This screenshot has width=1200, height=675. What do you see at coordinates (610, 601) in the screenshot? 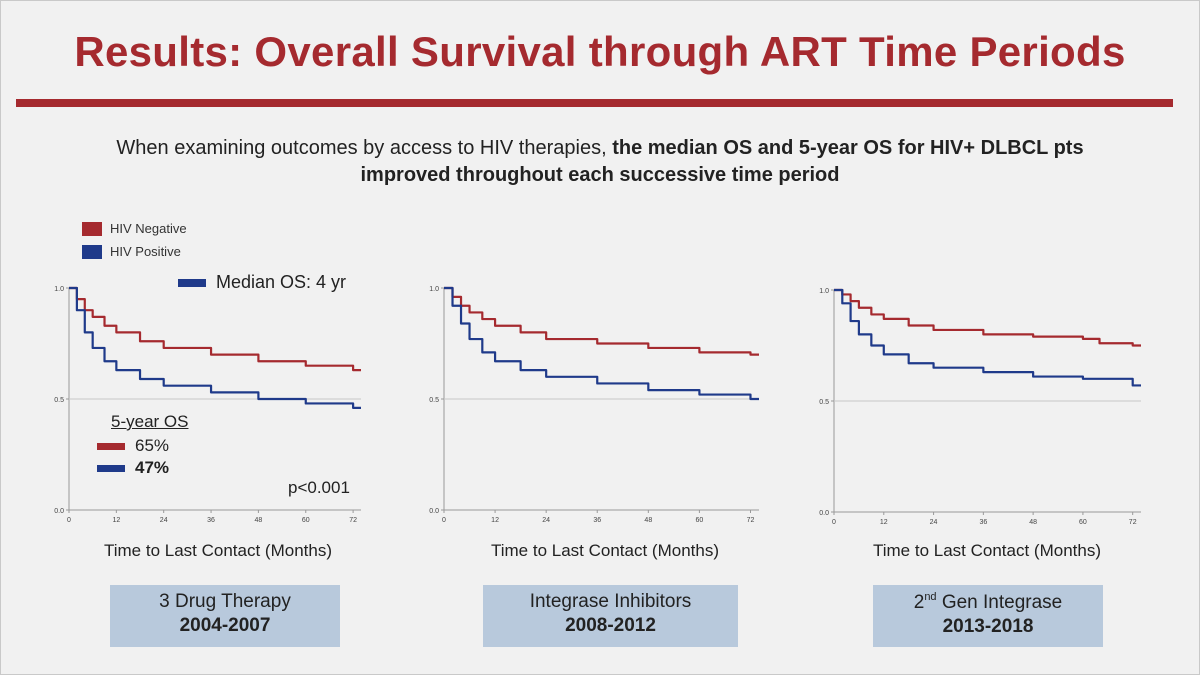
I see `period-name-2: Integrase Inhibitors` at bounding box center [610, 601].